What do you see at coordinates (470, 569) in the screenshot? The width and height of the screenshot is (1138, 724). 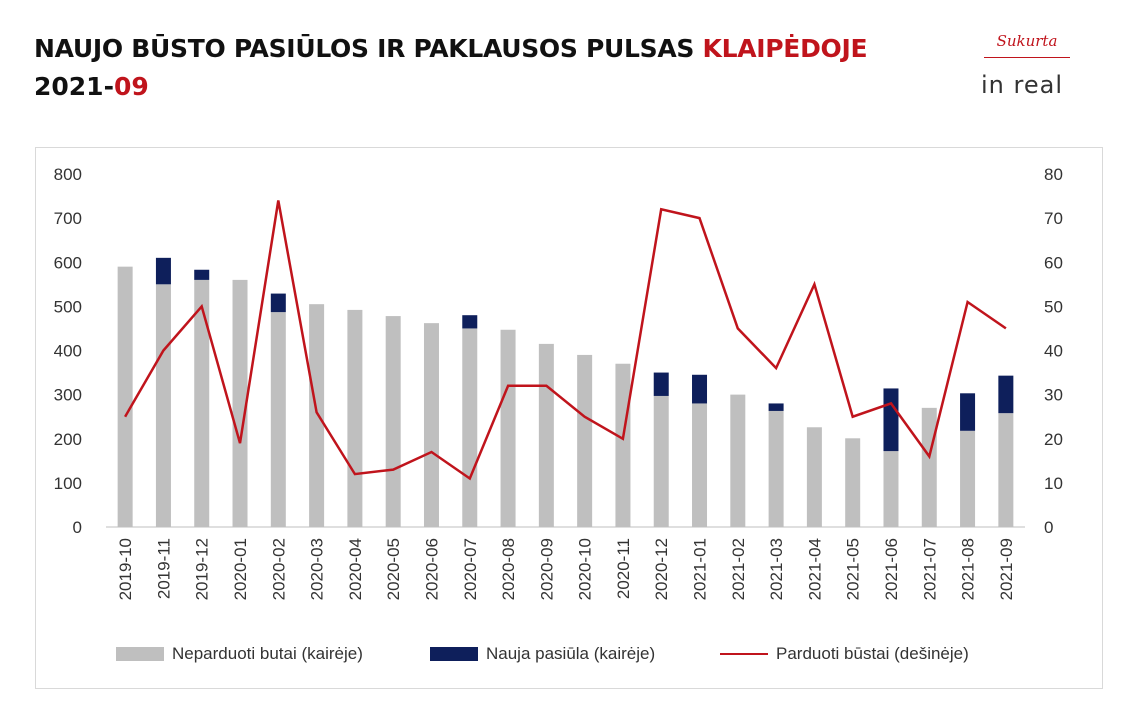 I see `x-tick-label: 2020-07` at bounding box center [470, 569].